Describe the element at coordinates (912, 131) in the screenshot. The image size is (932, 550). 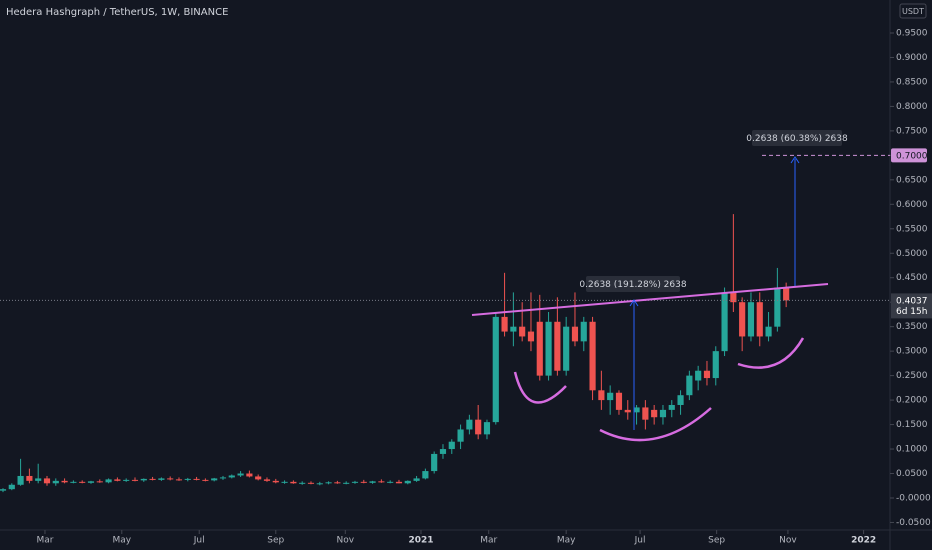
I see `y-tick-label: 0.7500` at that location.